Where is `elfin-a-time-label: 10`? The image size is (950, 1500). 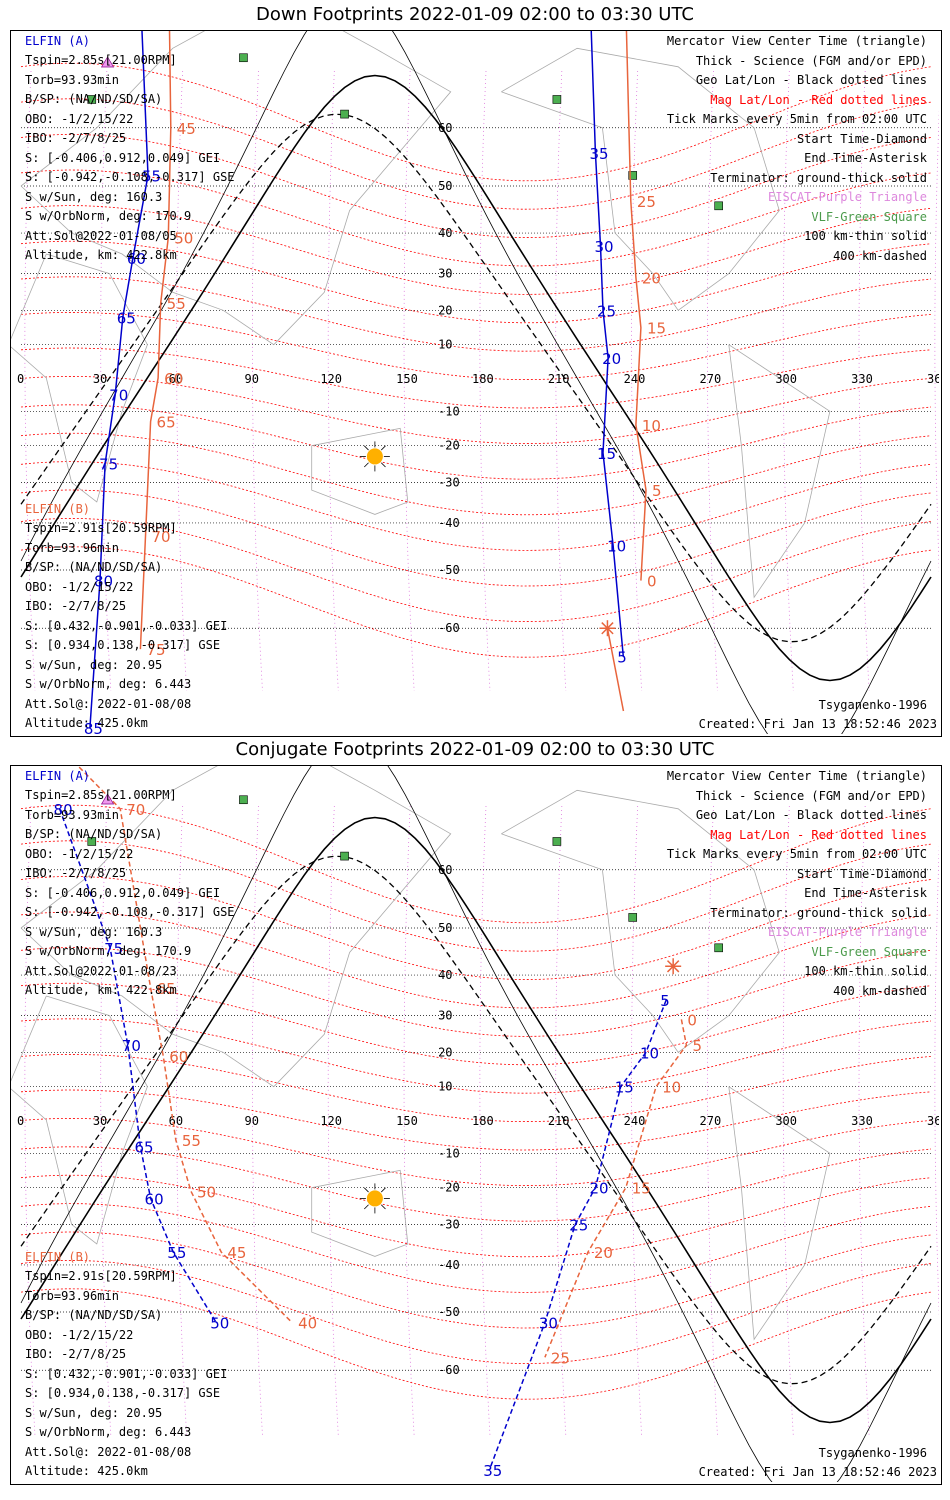 elfin-a-time-label: 10 is located at coordinates (649, 1053).